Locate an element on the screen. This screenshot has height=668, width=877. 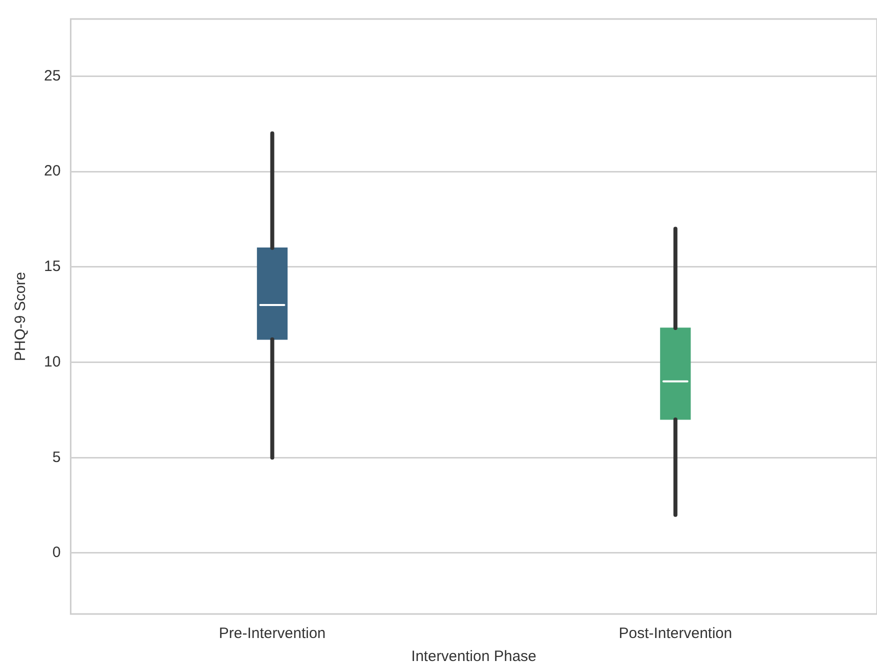
y-tick-label: 0 is located at coordinates (56, 553).